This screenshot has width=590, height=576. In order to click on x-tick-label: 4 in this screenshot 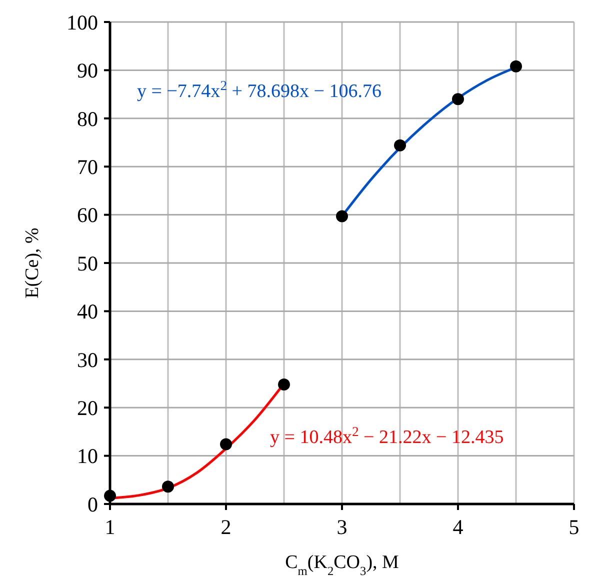, I will do `click(458, 527)`.